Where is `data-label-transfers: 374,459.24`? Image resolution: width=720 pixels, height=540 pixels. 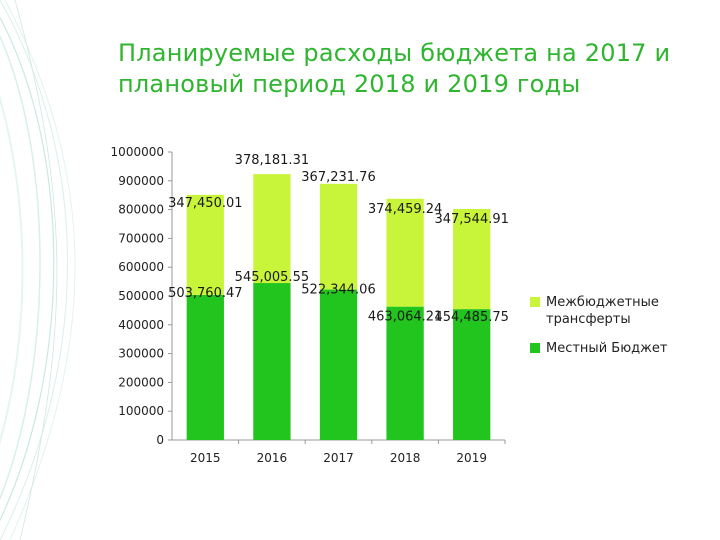 data-label-transfers: 374,459.24 is located at coordinates (405, 209).